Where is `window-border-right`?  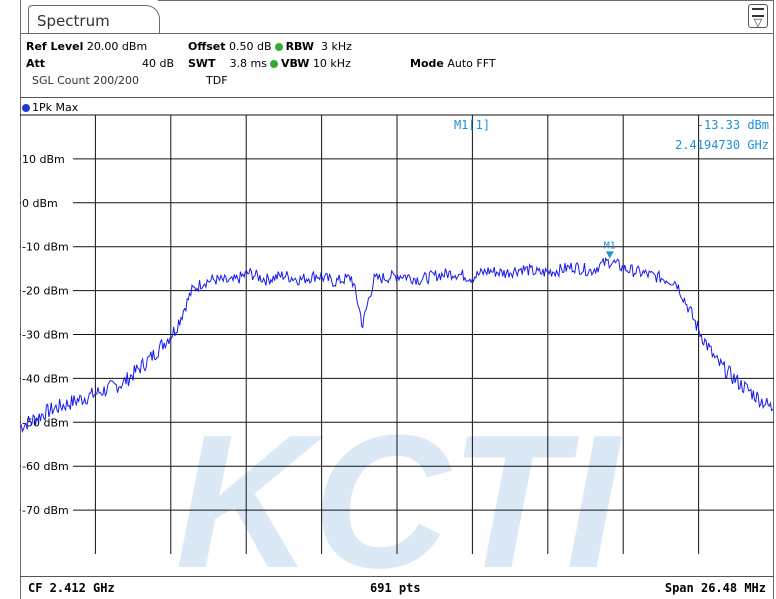 window-border-right is located at coordinates (773, 299).